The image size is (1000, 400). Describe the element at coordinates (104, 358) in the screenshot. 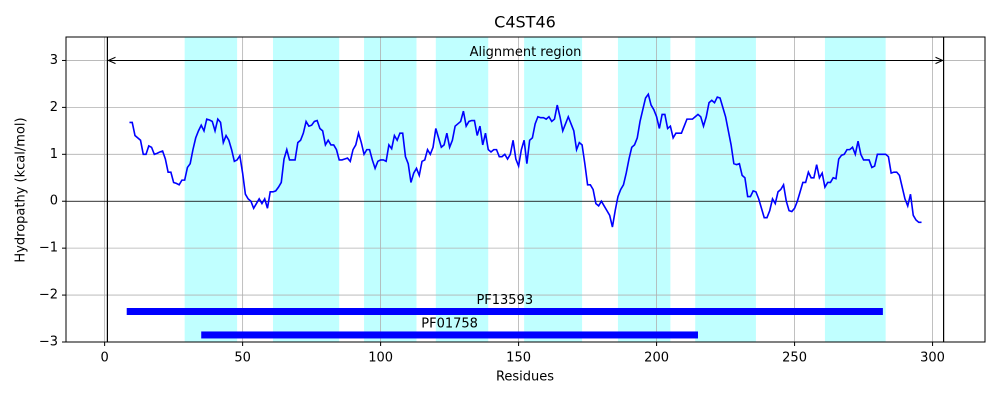

I see `x-tick-label: 0` at that location.